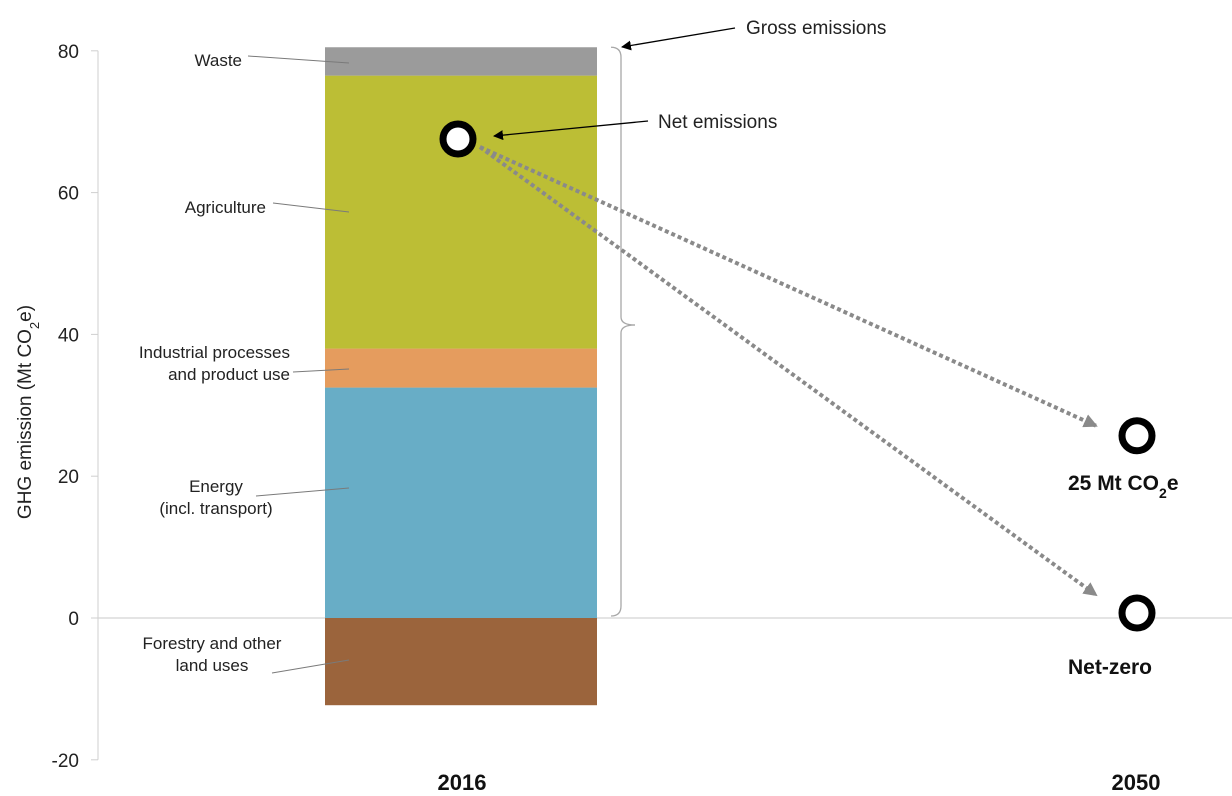 The width and height of the screenshot is (1232, 796). I want to click on bar-segment-agriculture, so click(461, 212).